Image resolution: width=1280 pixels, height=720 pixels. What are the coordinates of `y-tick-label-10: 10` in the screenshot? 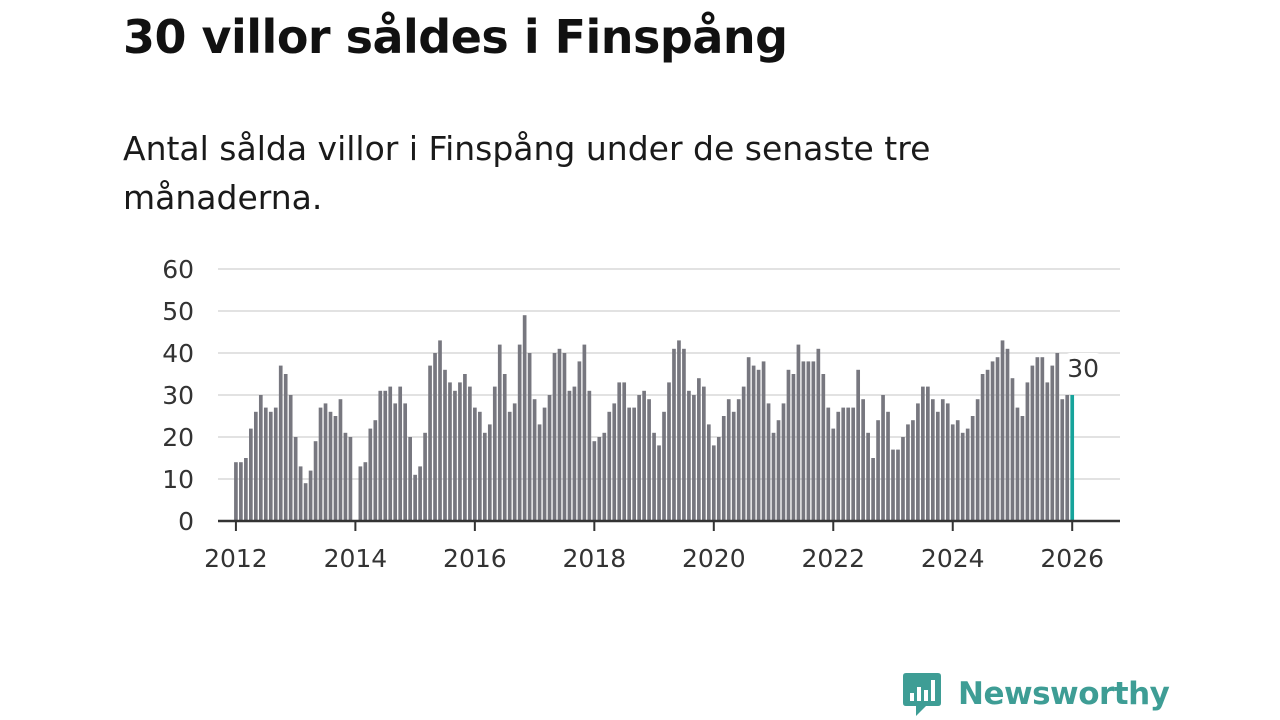 It's located at (178, 479).